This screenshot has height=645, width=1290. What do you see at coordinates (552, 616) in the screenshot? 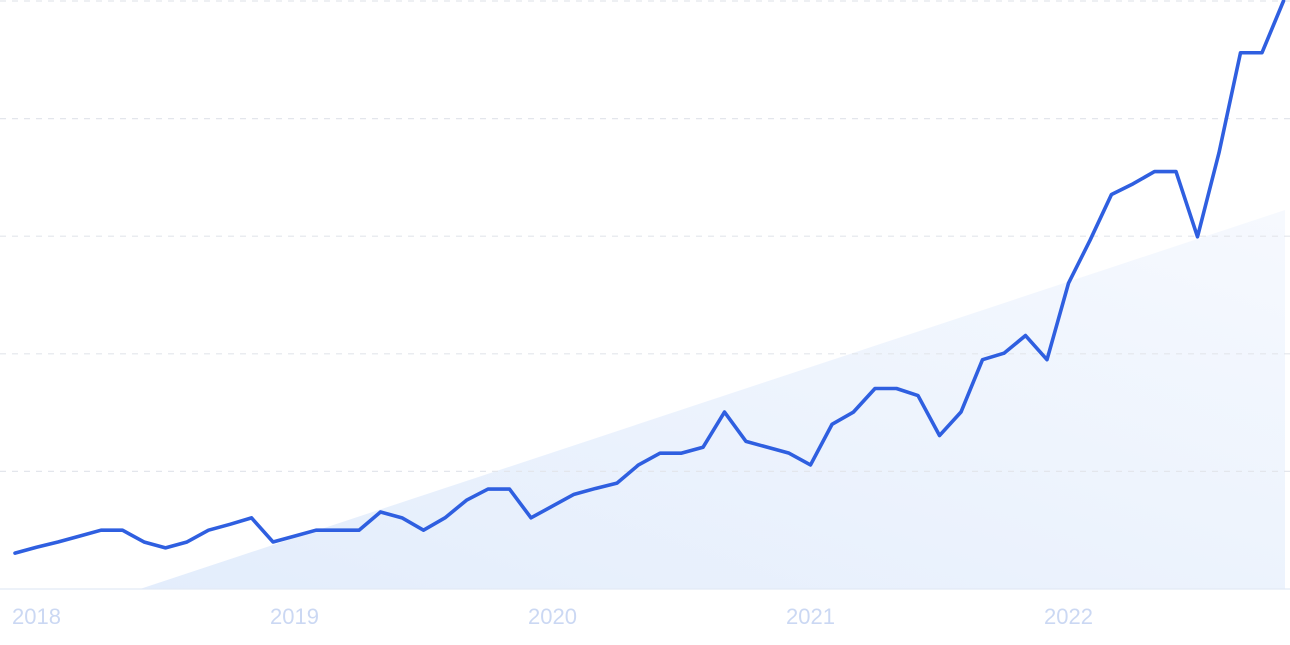
I see `x-tick-label: 2020` at bounding box center [552, 616].